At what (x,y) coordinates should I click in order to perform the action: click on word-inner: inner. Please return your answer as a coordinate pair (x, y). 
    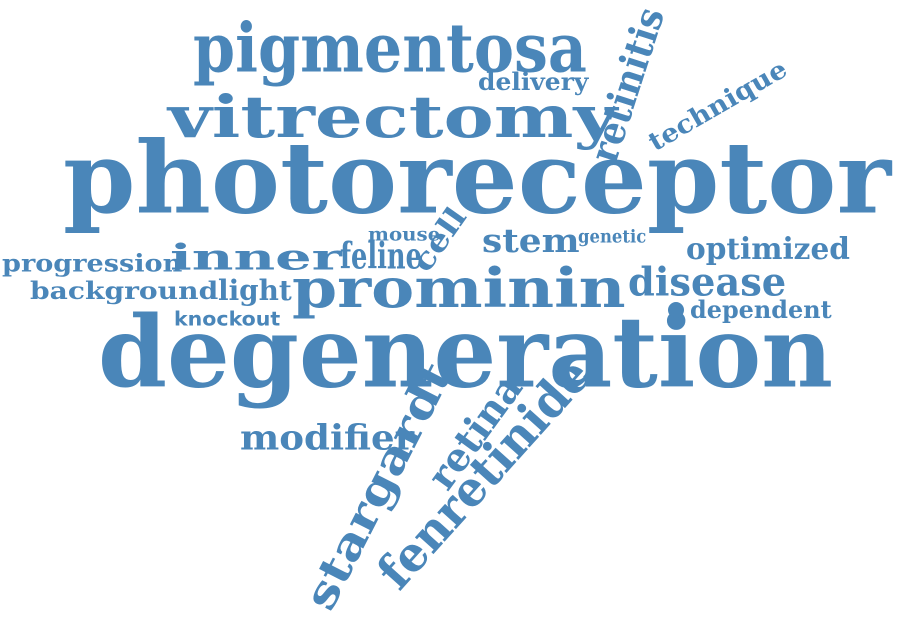
    Looking at the image, I should click on (256, 256).